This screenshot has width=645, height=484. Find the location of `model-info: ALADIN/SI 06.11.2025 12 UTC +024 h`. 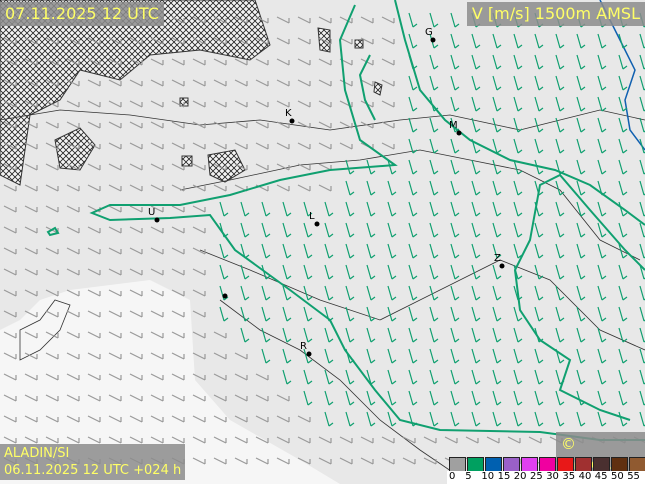

model-info: ALADIN/SI 06.11.2025 12 UTC +024 h is located at coordinates (93, 462).